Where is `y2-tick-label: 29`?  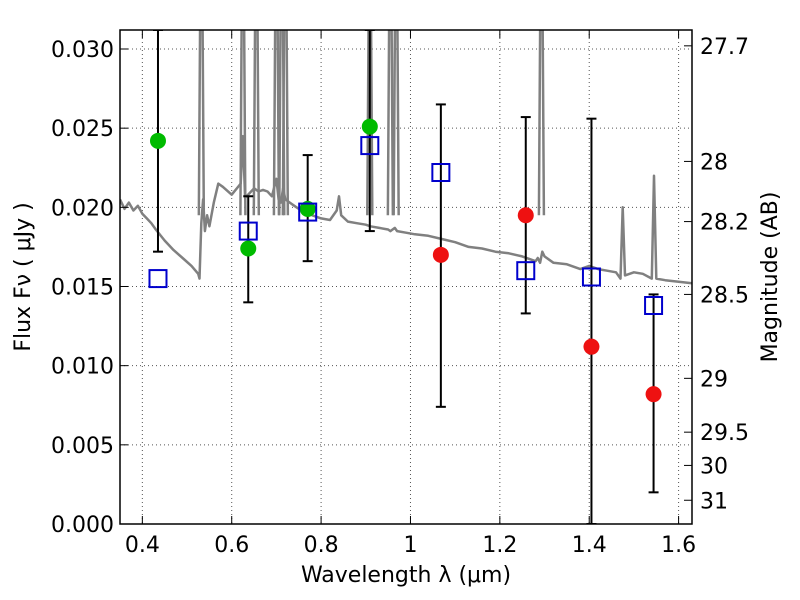
y2-tick-label: 29 is located at coordinates (714, 379).